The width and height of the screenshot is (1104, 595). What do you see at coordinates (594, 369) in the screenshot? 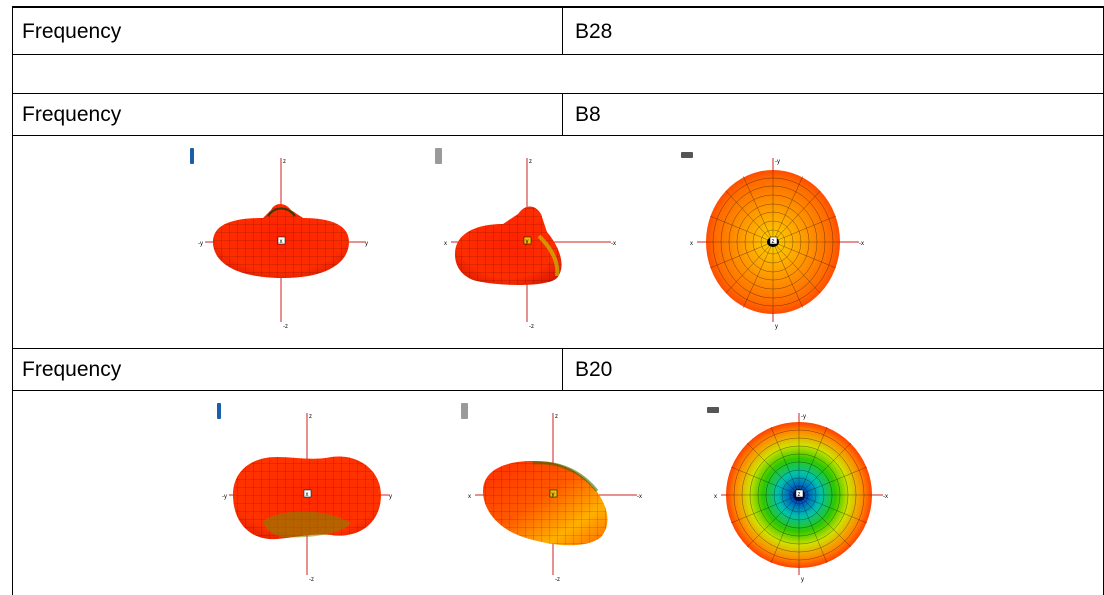
I see `band-value: B20` at bounding box center [594, 369].